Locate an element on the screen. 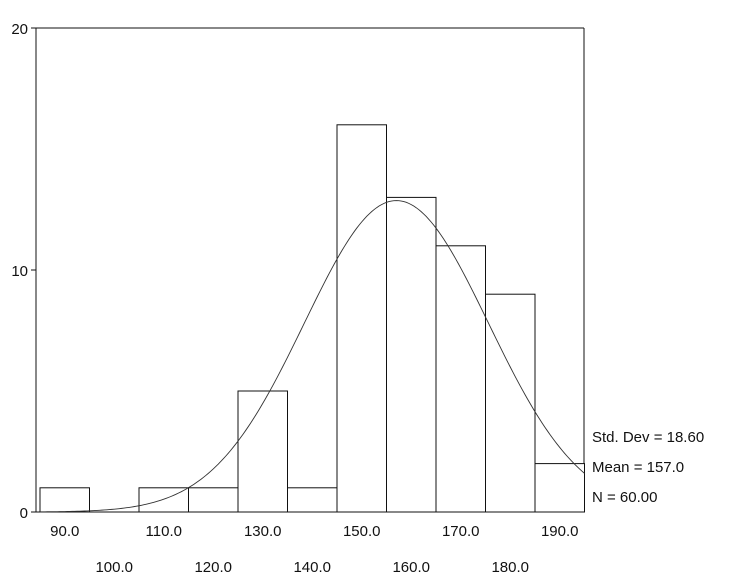 The height and width of the screenshot is (580, 749). x-tick-label: 110.0 is located at coordinates (164, 531).